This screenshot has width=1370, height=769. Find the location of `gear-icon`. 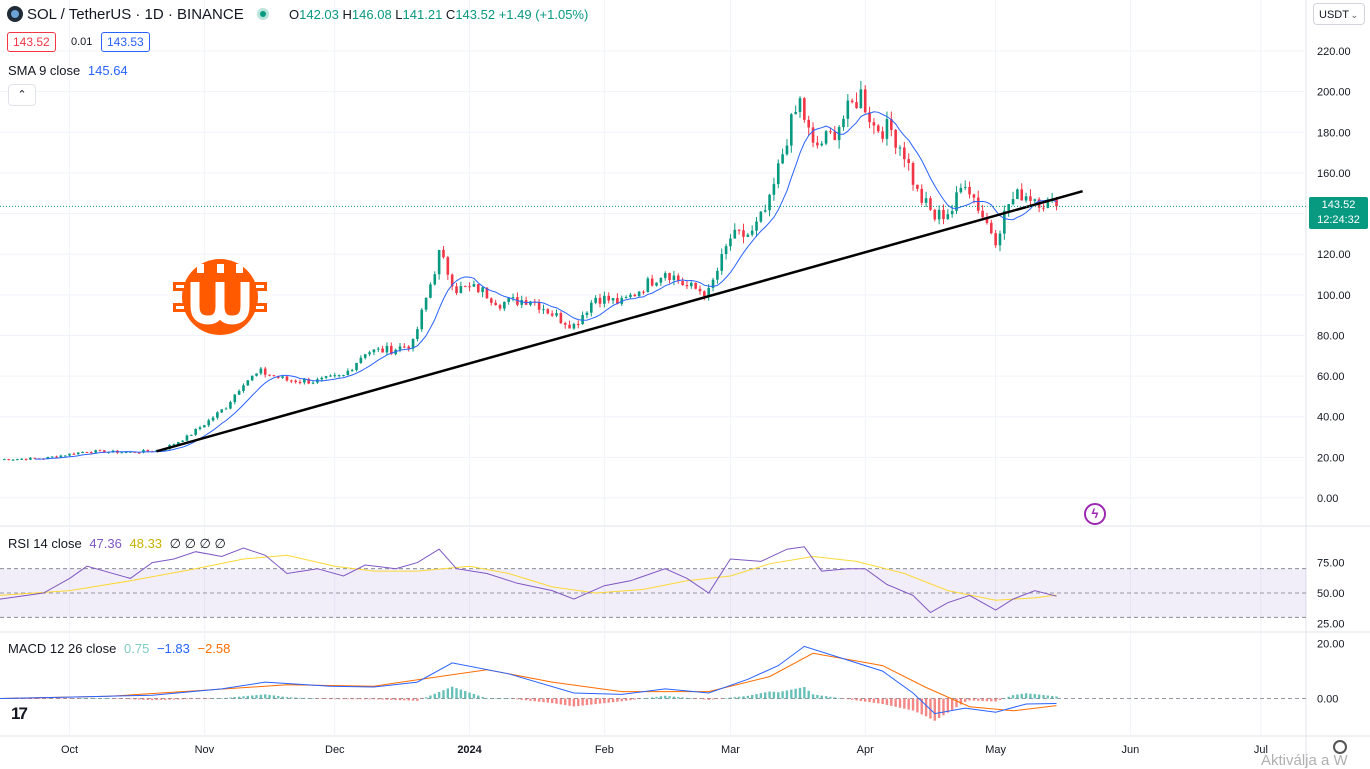

gear-icon is located at coordinates (1340, 747).